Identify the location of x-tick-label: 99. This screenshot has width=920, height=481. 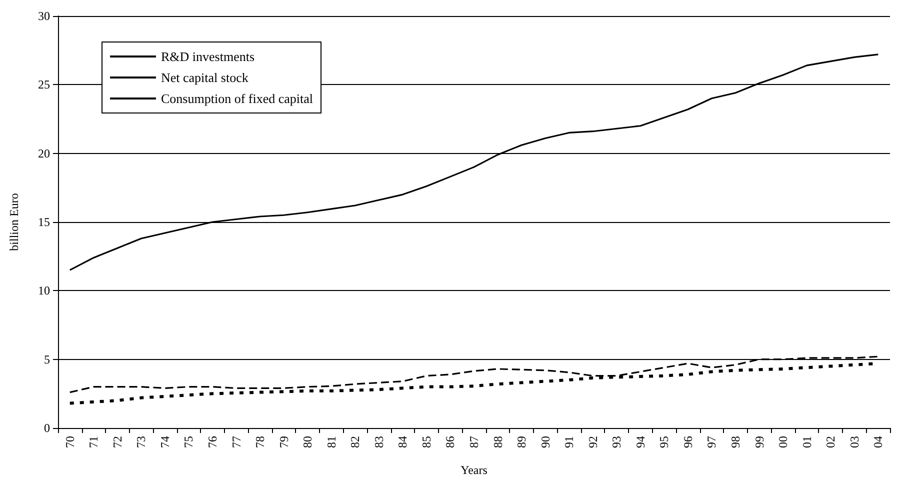
(759, 442).